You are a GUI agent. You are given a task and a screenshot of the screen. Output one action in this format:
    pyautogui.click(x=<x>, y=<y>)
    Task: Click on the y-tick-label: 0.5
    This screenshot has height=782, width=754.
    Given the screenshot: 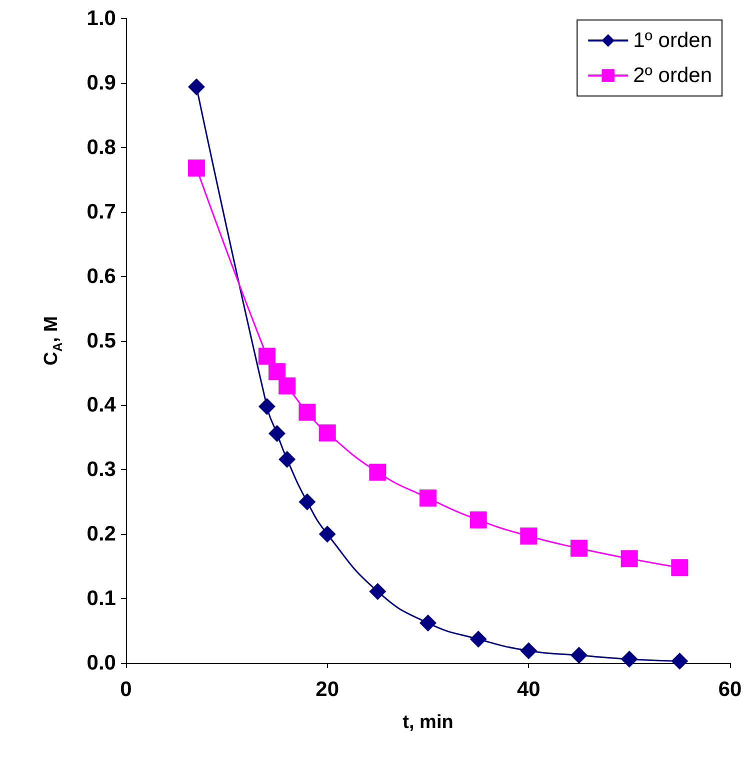 What is the action you would take?
    pyautogui.click(x=101, y=340)
    